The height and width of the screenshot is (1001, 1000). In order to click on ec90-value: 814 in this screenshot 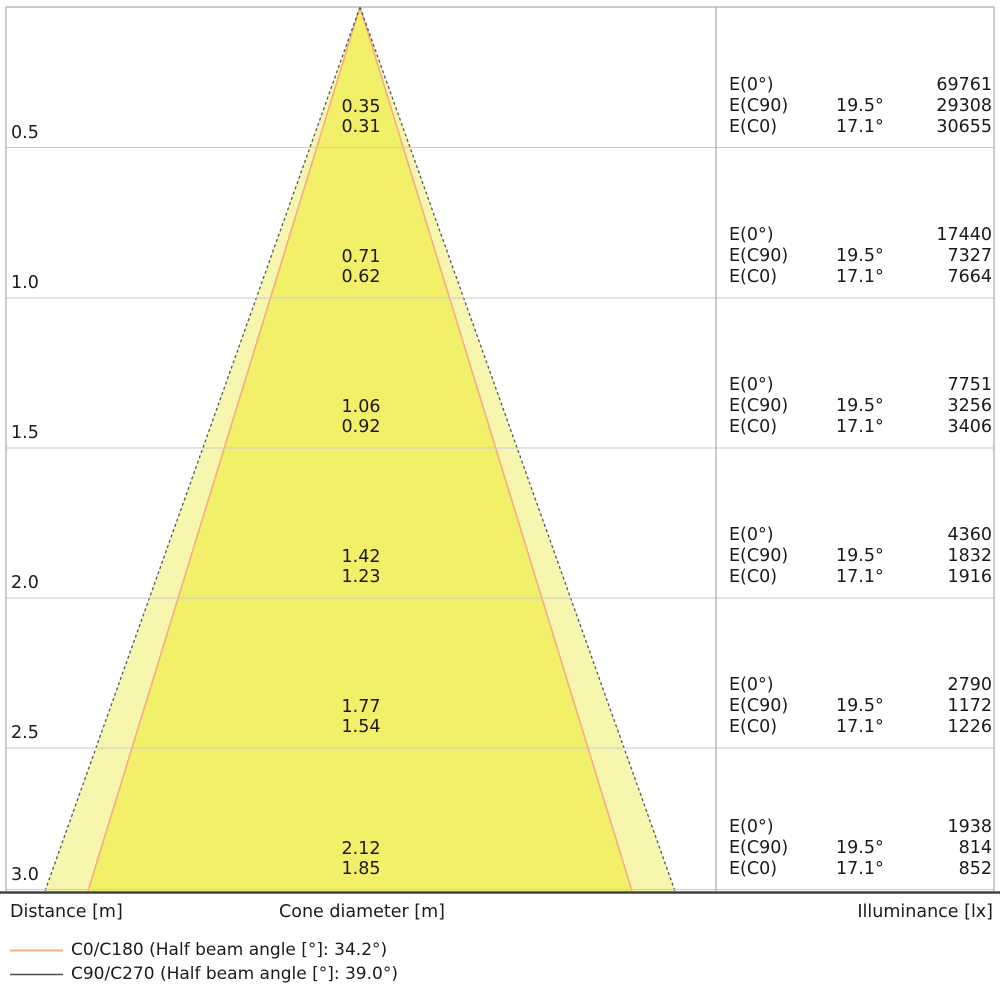, I will do `click(975, 847)`.